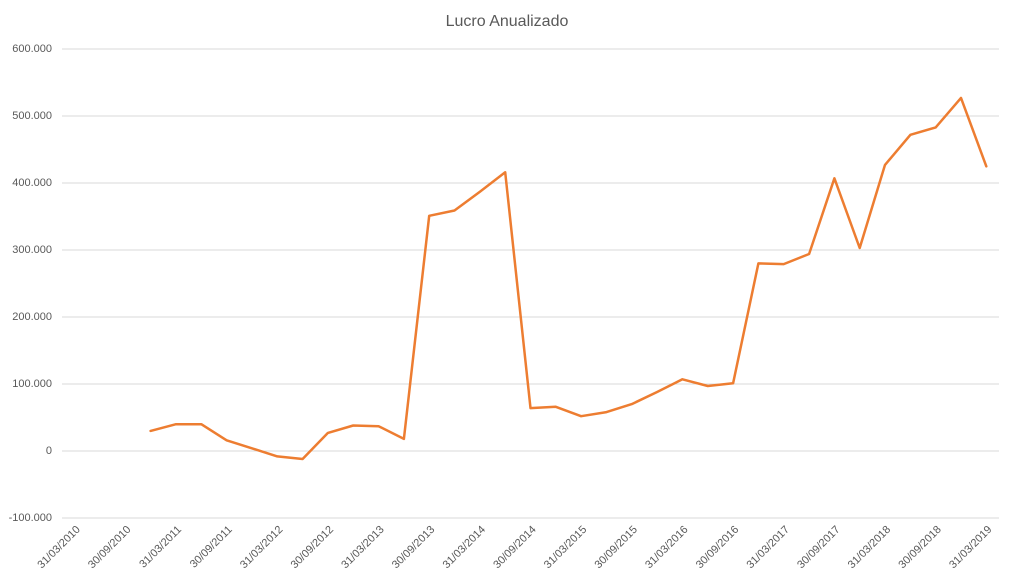  Describe the element at coordinates (32, 49) in the screenshot. I see `y-tick-label: 600.000` at that location.